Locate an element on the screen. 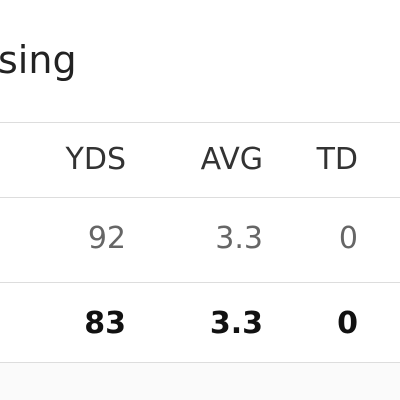 The height and width of the screenshot is (400, 400). column-header: TD is located at coordinates (337, 159).